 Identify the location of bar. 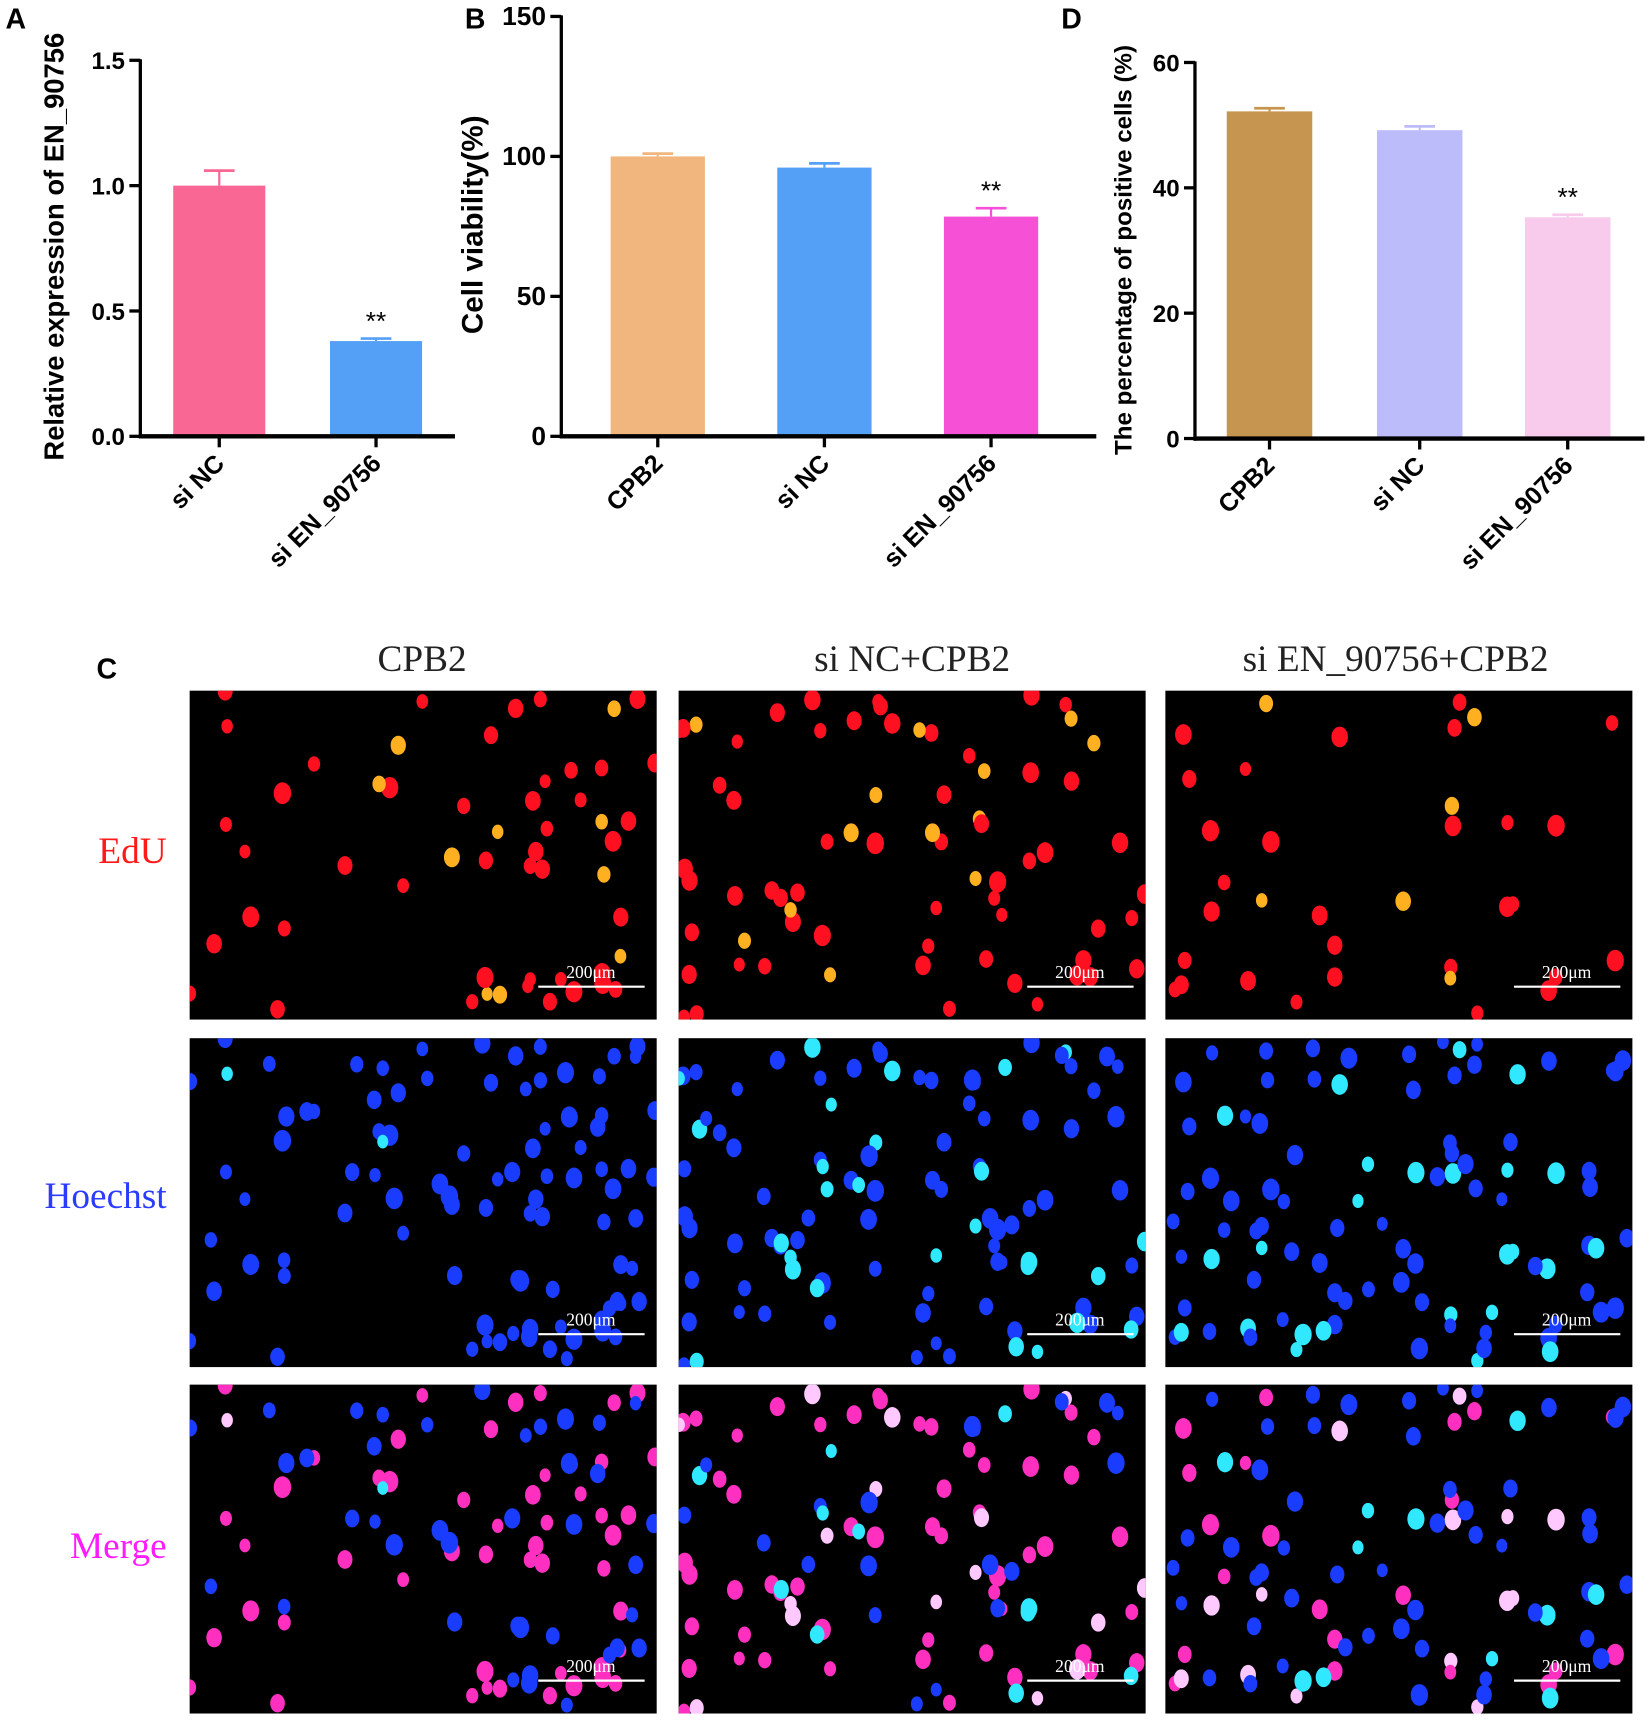
(824, 302).